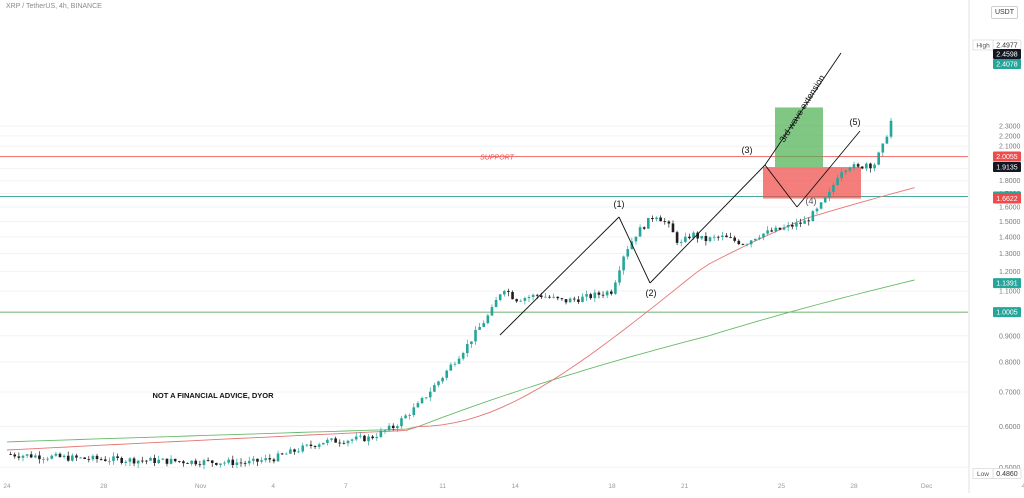 The height and width of the screenshot is (498, 1024). Describe the element at coordinates (1010, 208) in the screenshot. I see `y-tick-label: 1.6000` at that location.